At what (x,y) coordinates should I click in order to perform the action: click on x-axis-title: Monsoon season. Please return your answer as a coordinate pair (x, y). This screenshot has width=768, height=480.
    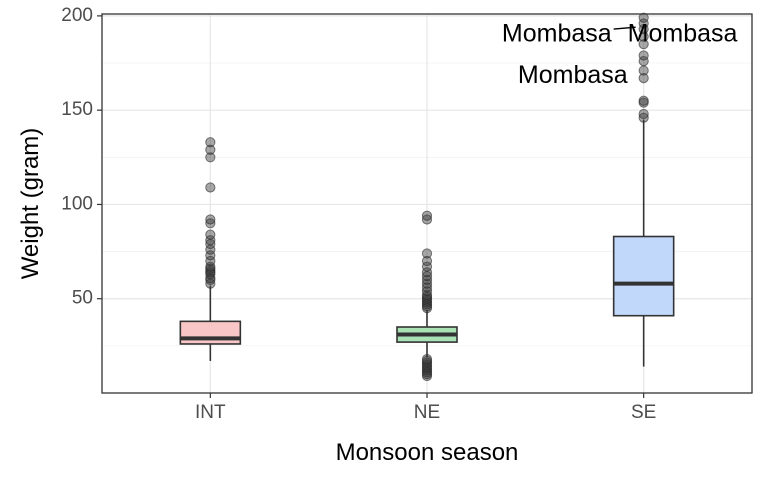
    Looking at the image, I should click on (427, 452).